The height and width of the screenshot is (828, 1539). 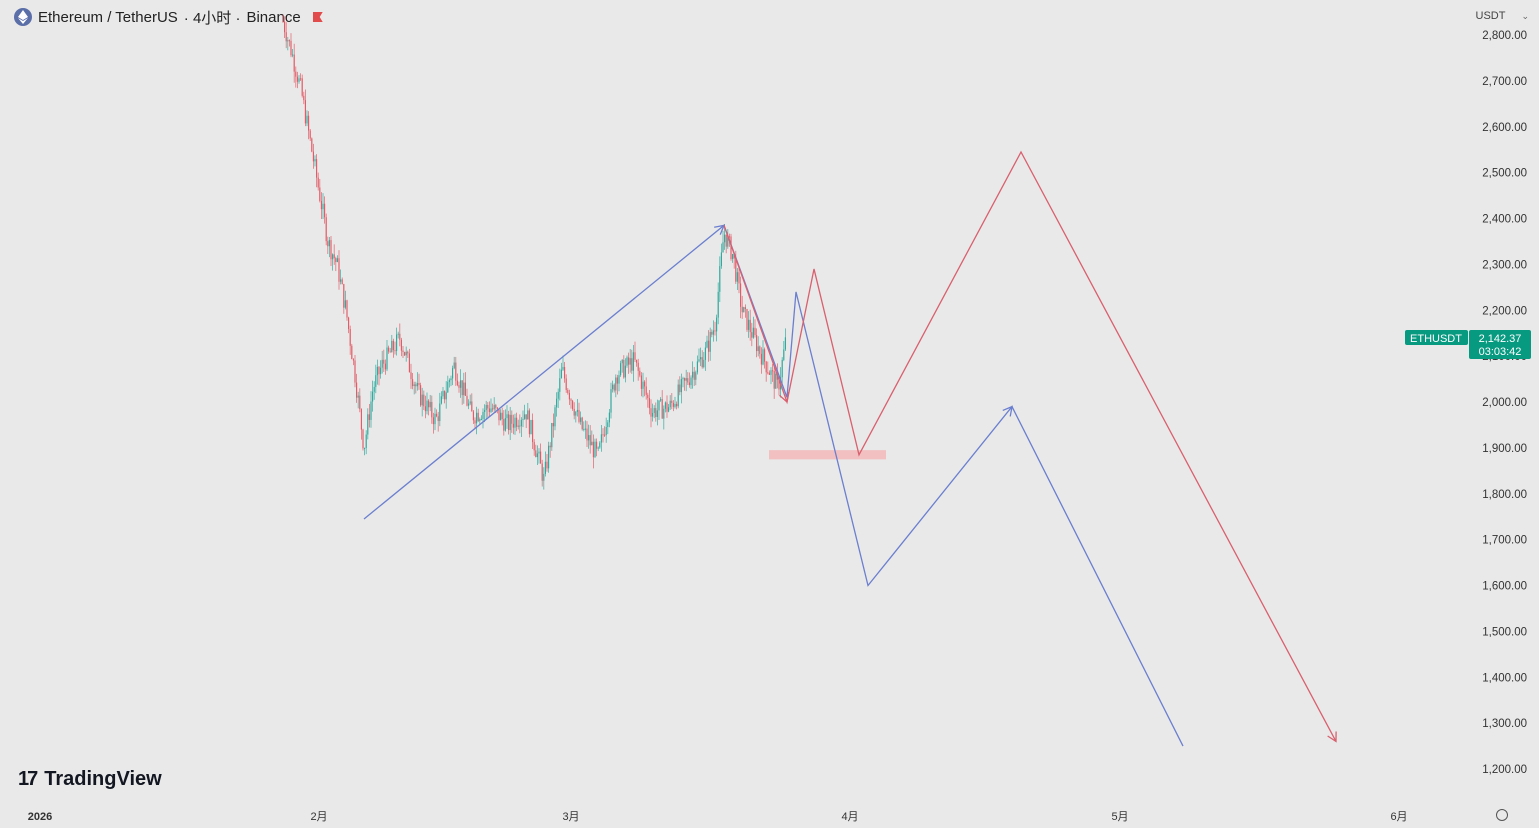 I want to click on settings-icon, so click(x=1502, y=815).